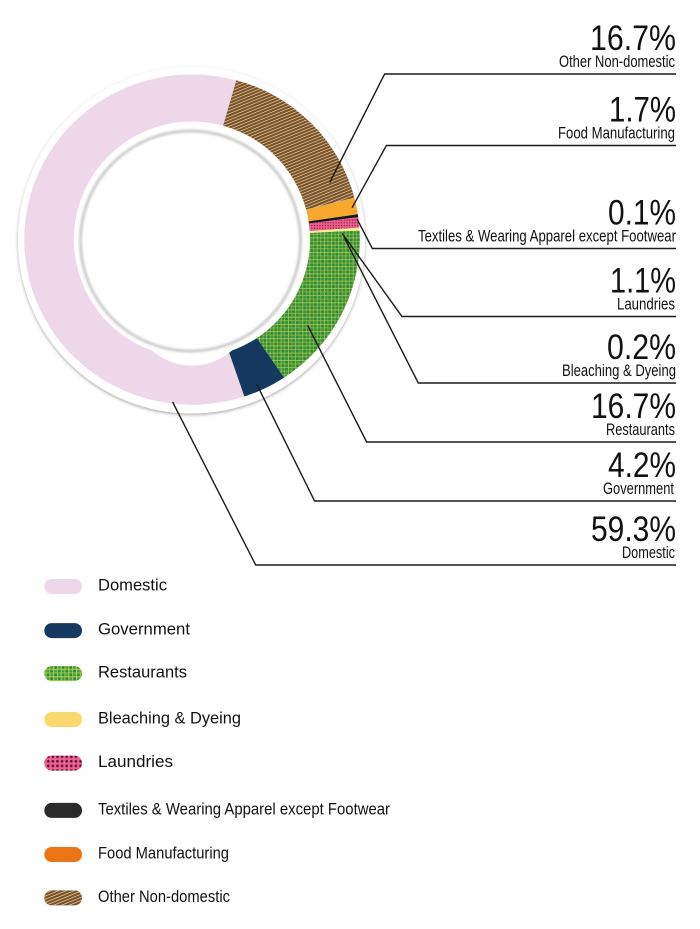 The image size is (700, 929). Describe the element at coordinates (642, 213) in the screenshot. I see `svg-text: 0.1%` at that location.